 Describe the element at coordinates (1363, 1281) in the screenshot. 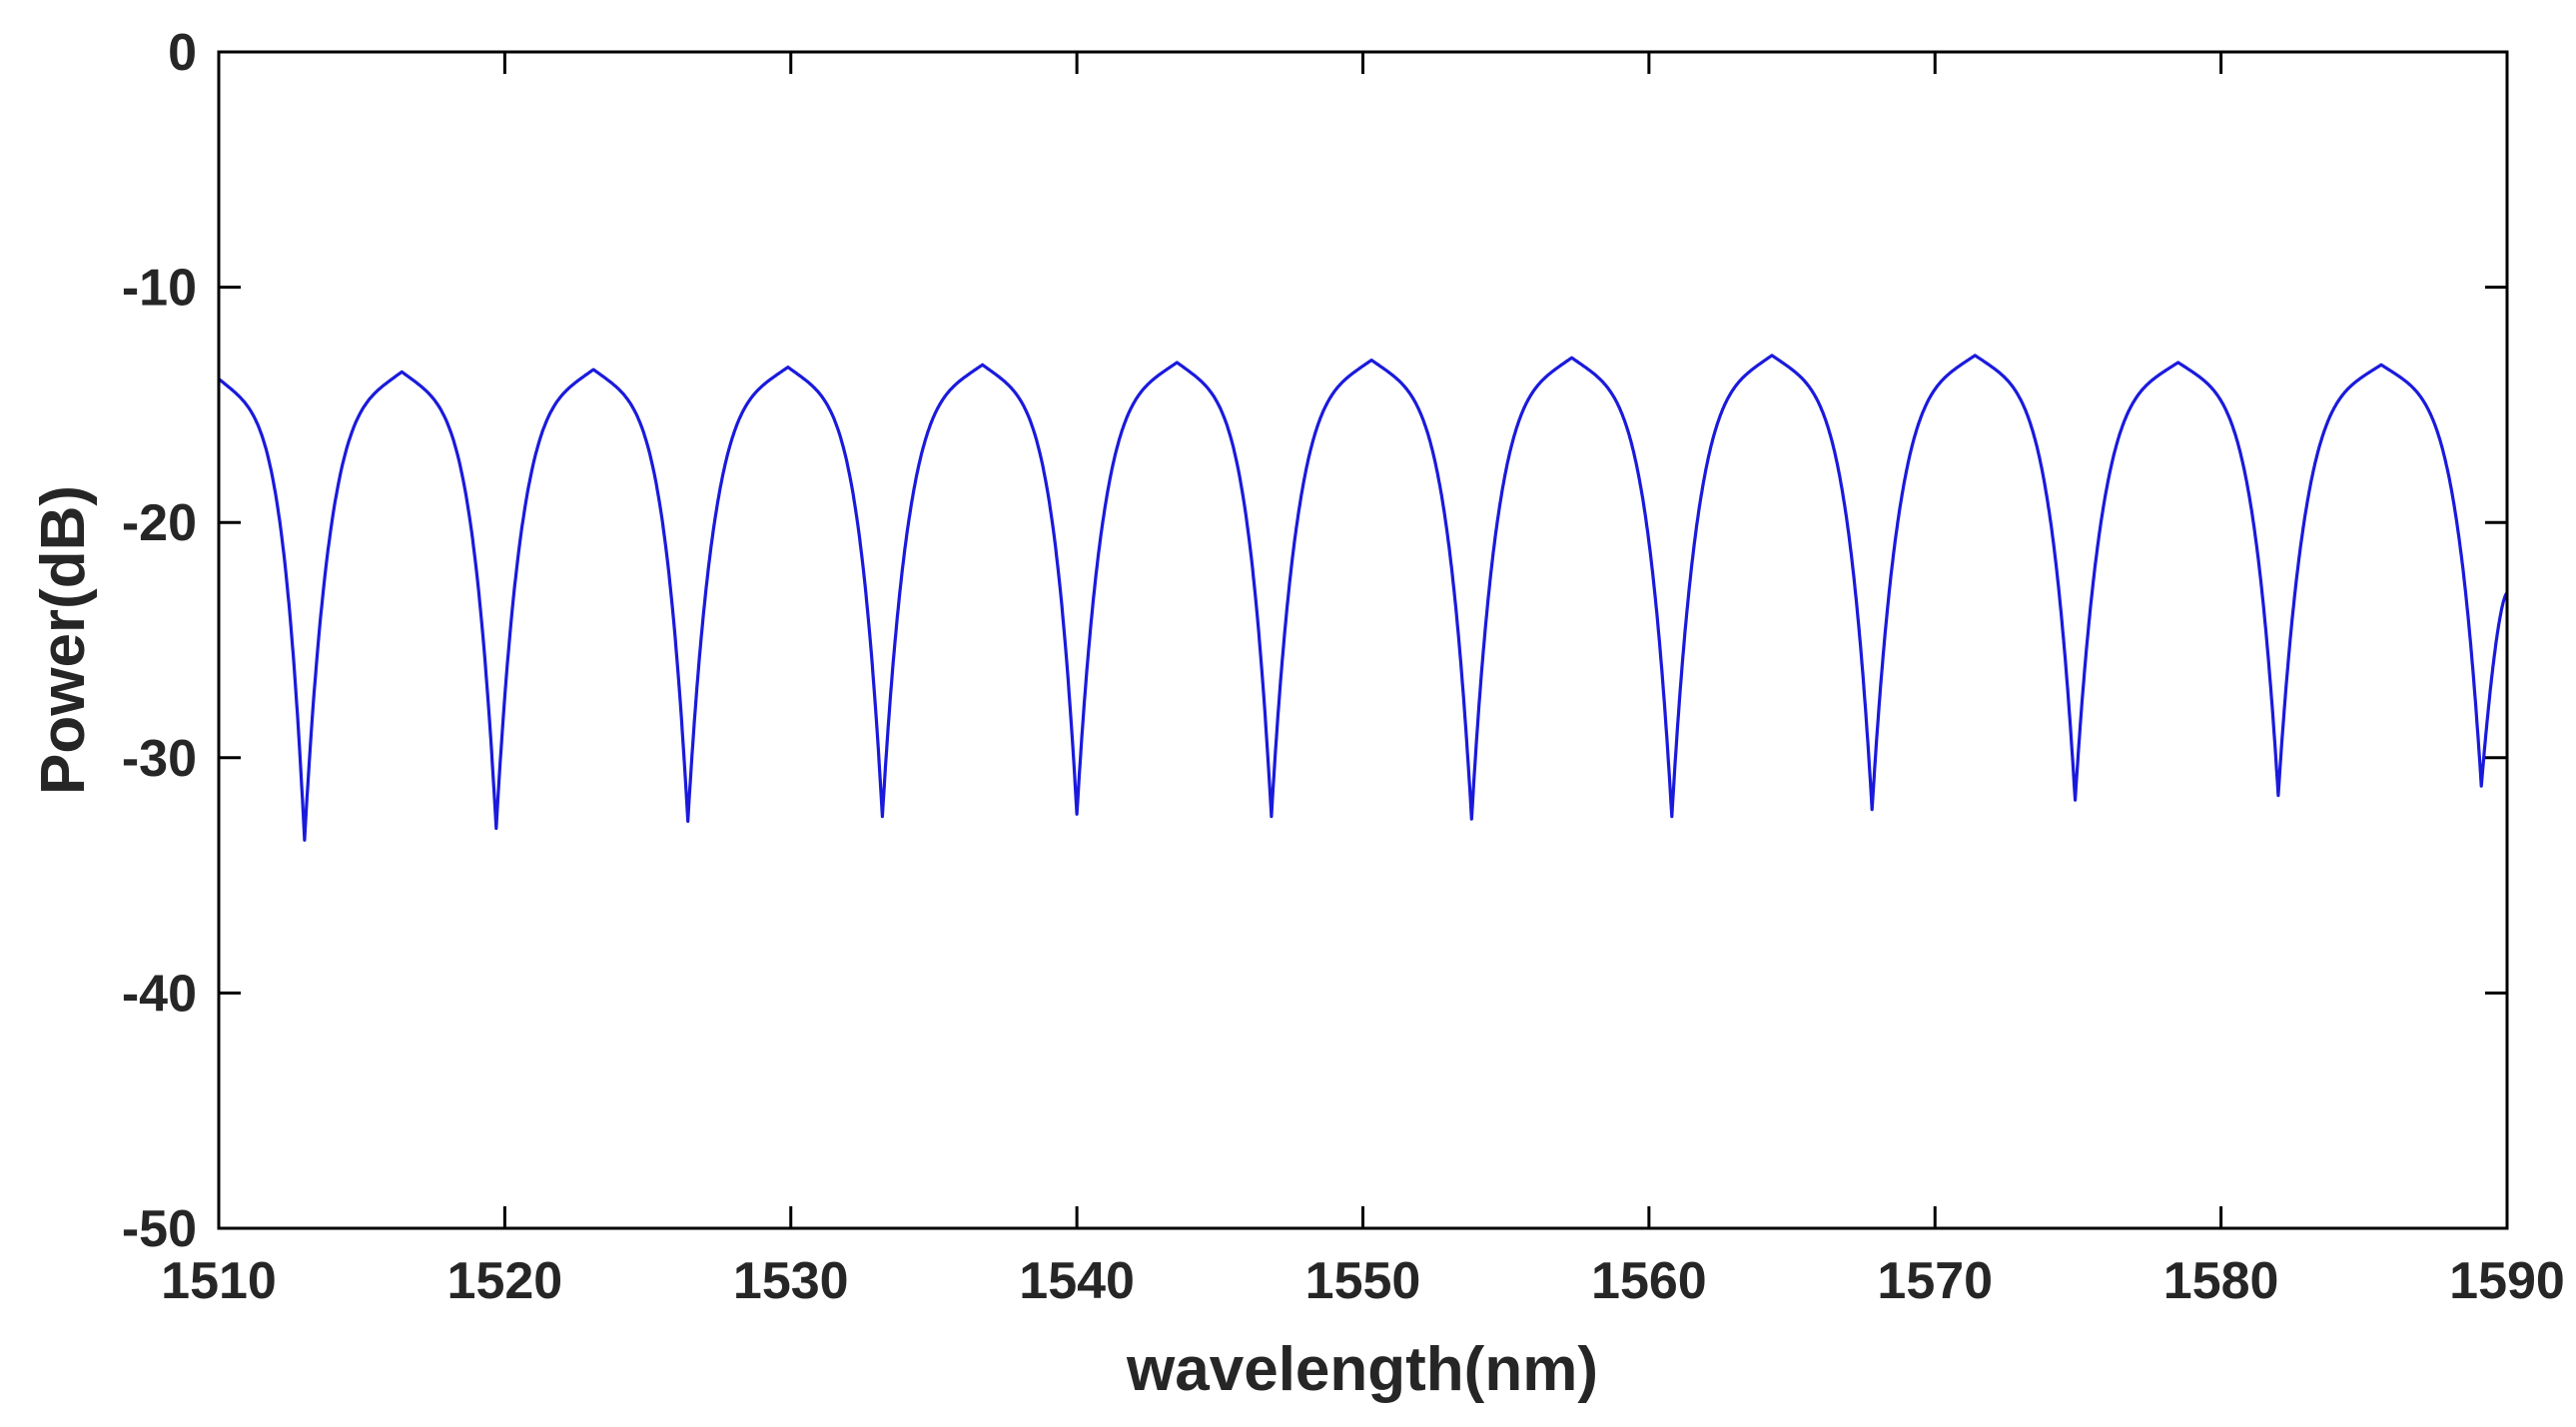

I see `x-tick-label: 1550` at that location.